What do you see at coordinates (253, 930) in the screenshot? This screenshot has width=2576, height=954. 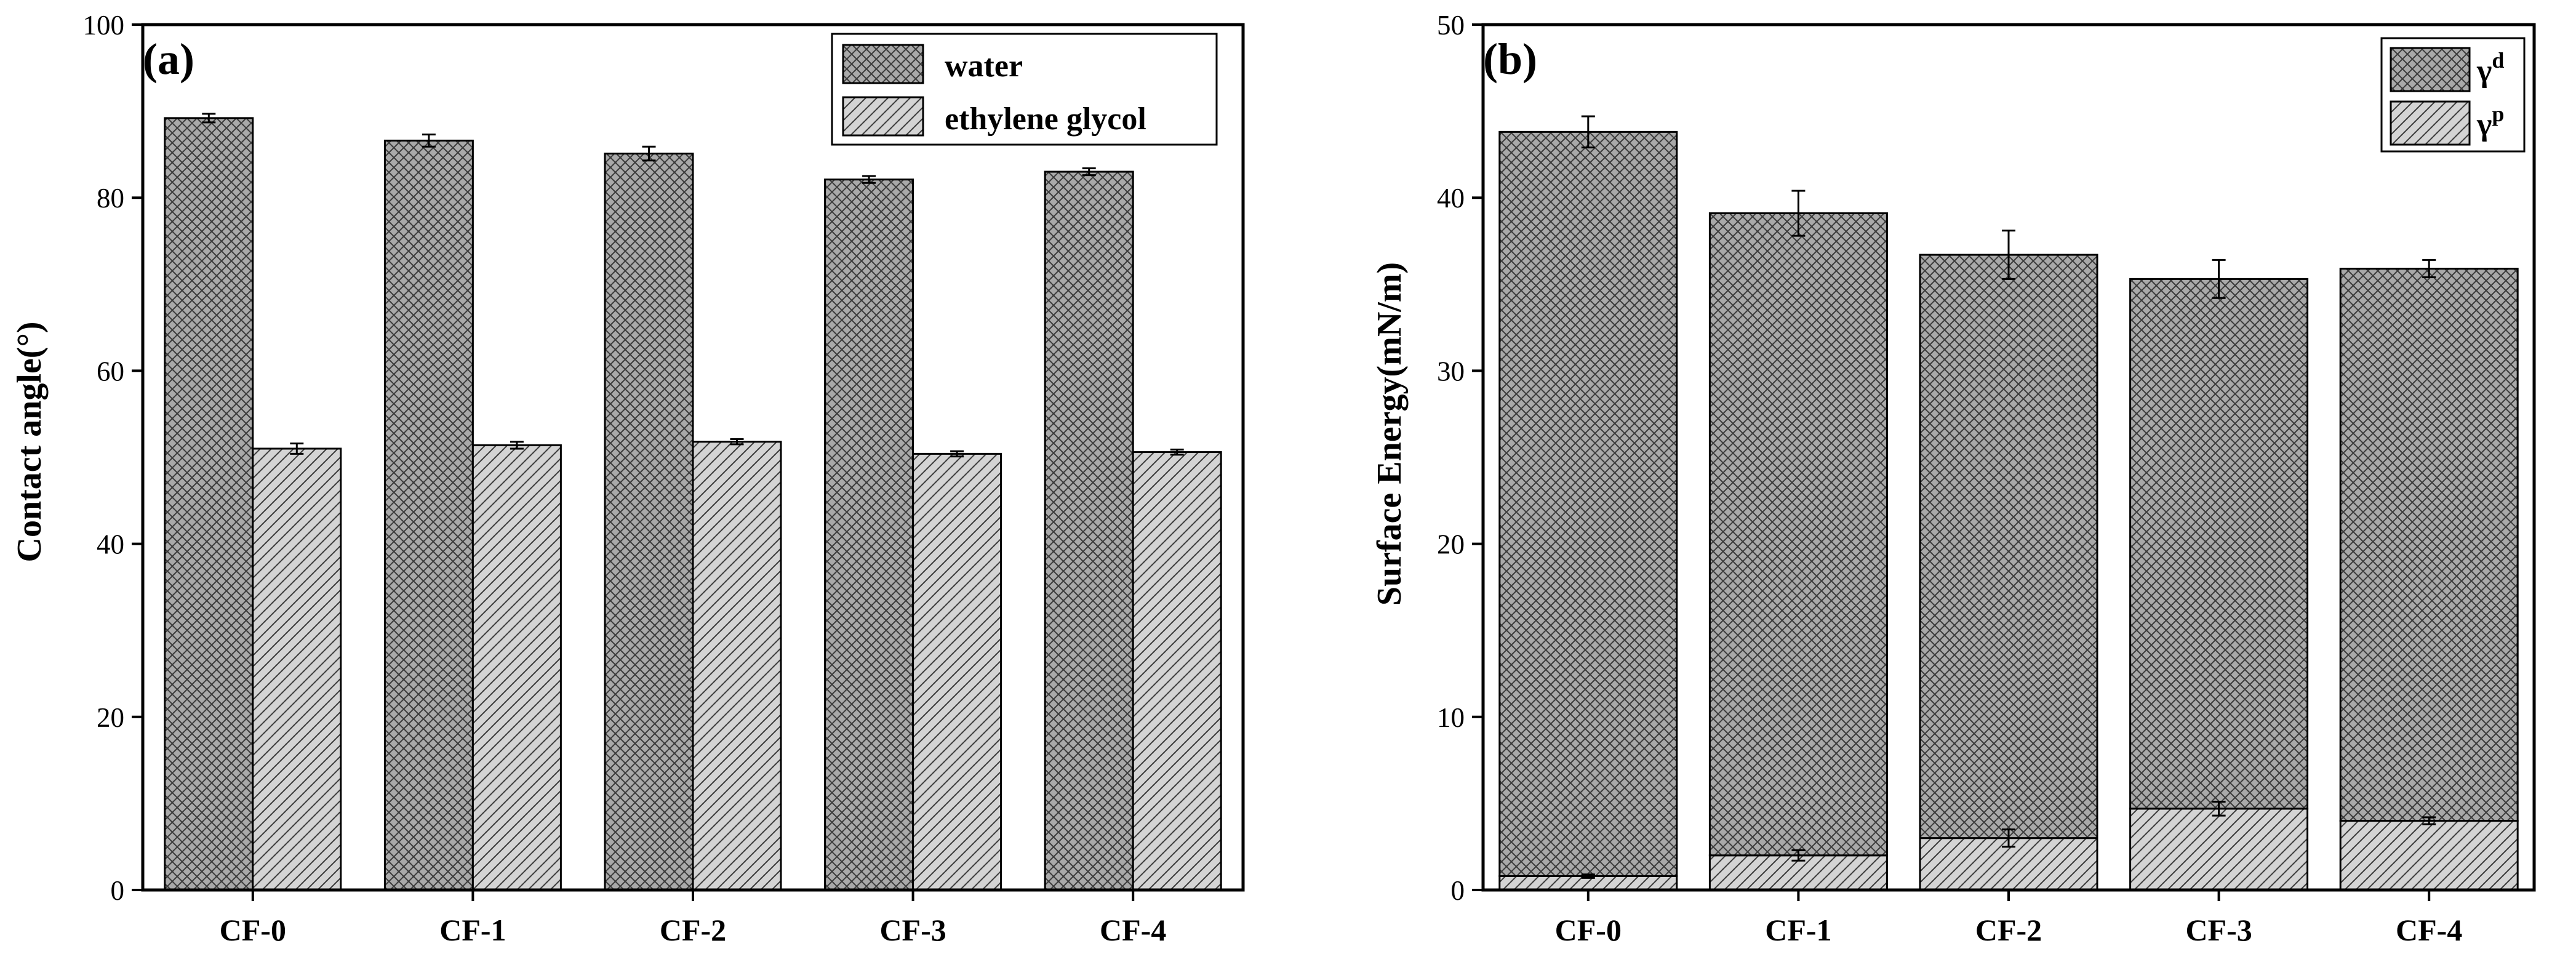 I see `panel-a-category-label-cf-0: CF-0` at bounding box center [253, 930].